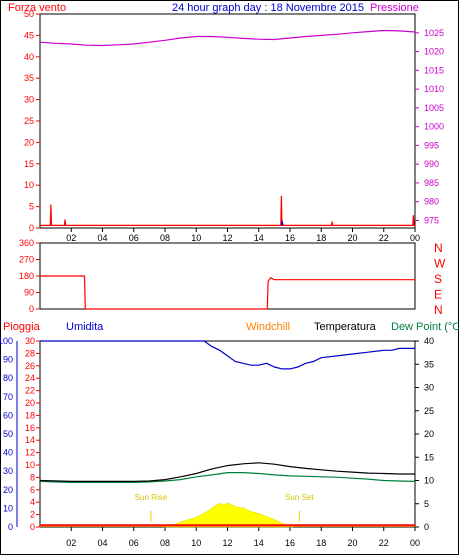 The width and height of the screenshot is (459, 555). What do you see at coordinates (429, 341) in the screenshot?
I see `temperature-tick-label: 40` at bounding box center [429, 341].